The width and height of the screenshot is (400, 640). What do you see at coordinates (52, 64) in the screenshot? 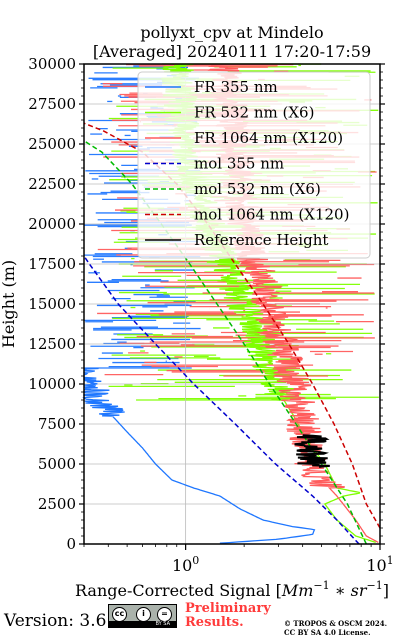
I see `y-tick-label: 30000` at bounding box center [52, 64].